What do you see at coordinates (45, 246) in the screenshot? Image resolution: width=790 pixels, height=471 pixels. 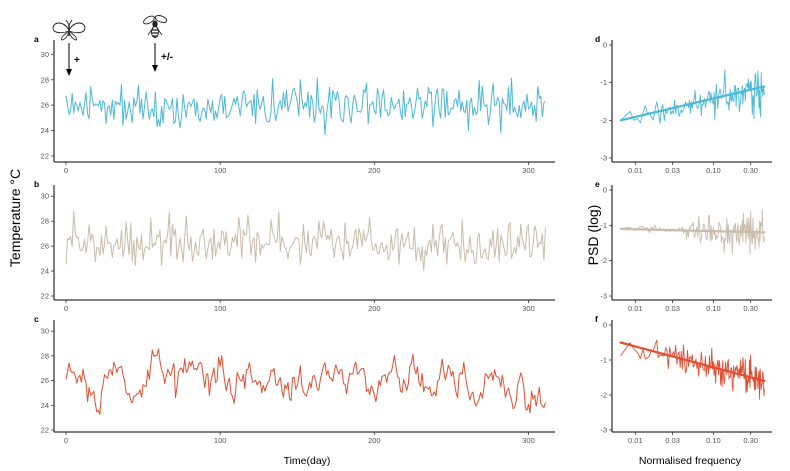 I see `panel-b-y-tick-label: 26` at bounding box center [45, 246].